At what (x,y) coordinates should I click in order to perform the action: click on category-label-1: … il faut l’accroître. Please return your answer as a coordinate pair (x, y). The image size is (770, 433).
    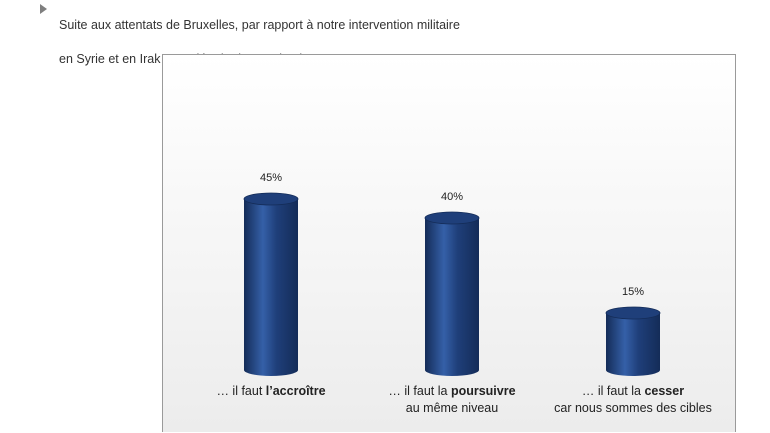
    Looking at the image, I should click on (271, 391).